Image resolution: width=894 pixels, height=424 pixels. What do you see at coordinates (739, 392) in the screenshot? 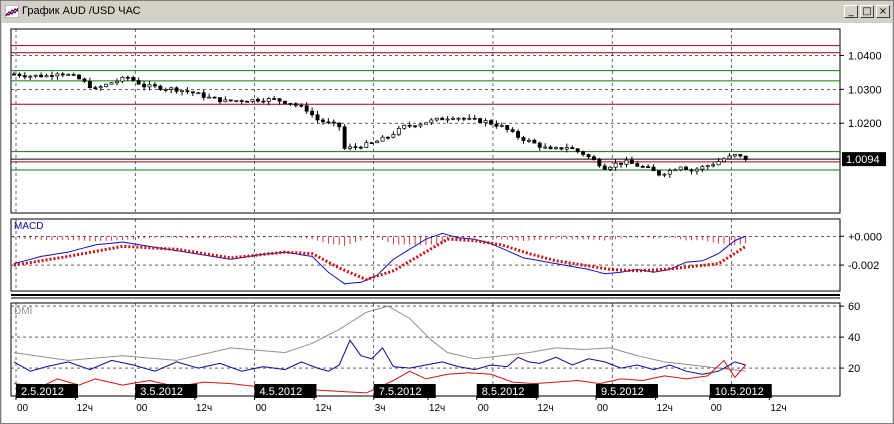
I see `date-label: 10.5.2012` at bounding box center [739, 392].